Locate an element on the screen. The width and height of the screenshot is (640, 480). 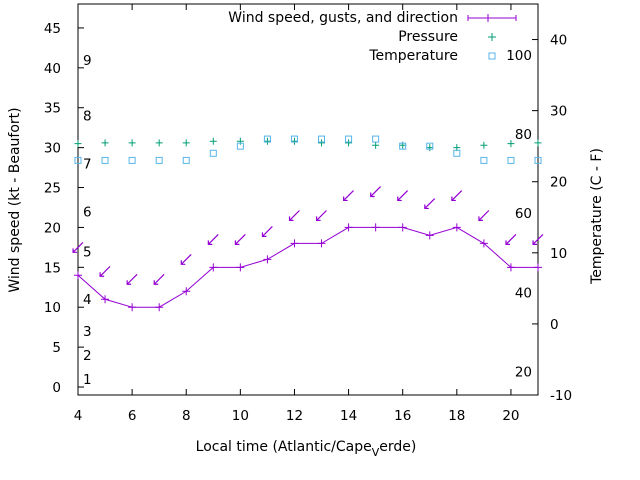
fahrenheit-label: 100 is located at coordinates (519, 56).